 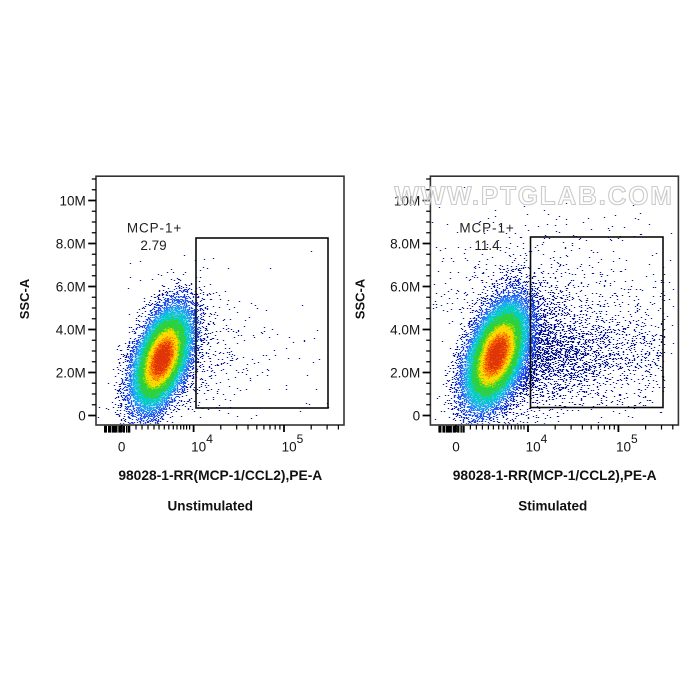 I want to click on svg-text: Unstimulated, so click(x=211, y=506).